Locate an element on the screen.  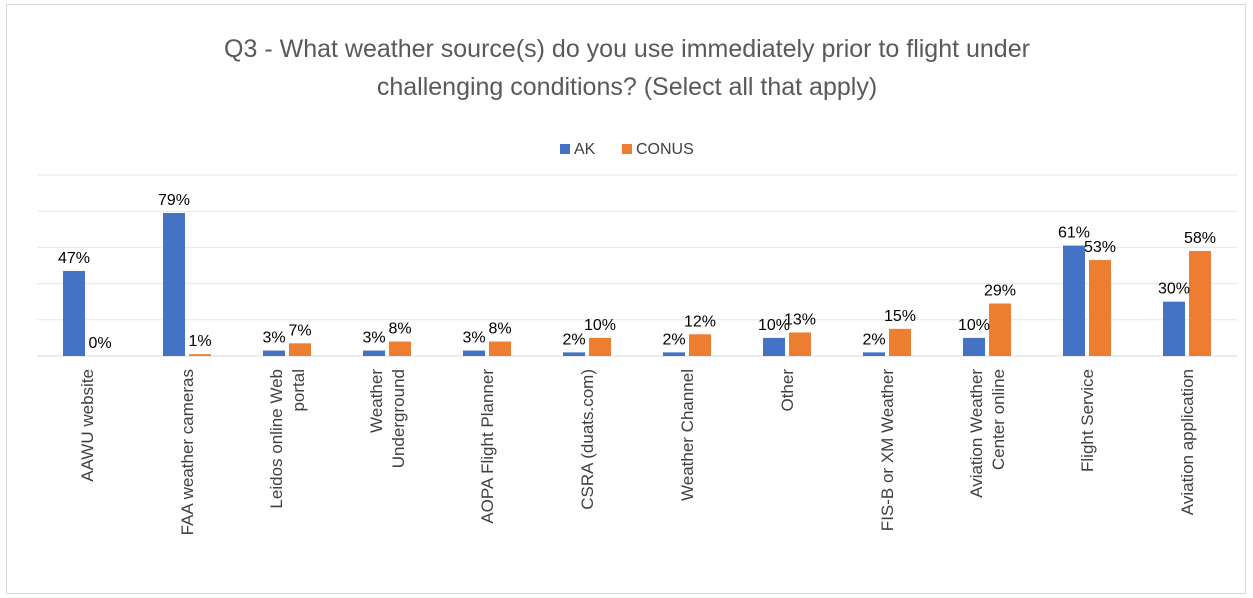
category-label-line: AOPA Flight Planner is located at coordinates (487, 446).